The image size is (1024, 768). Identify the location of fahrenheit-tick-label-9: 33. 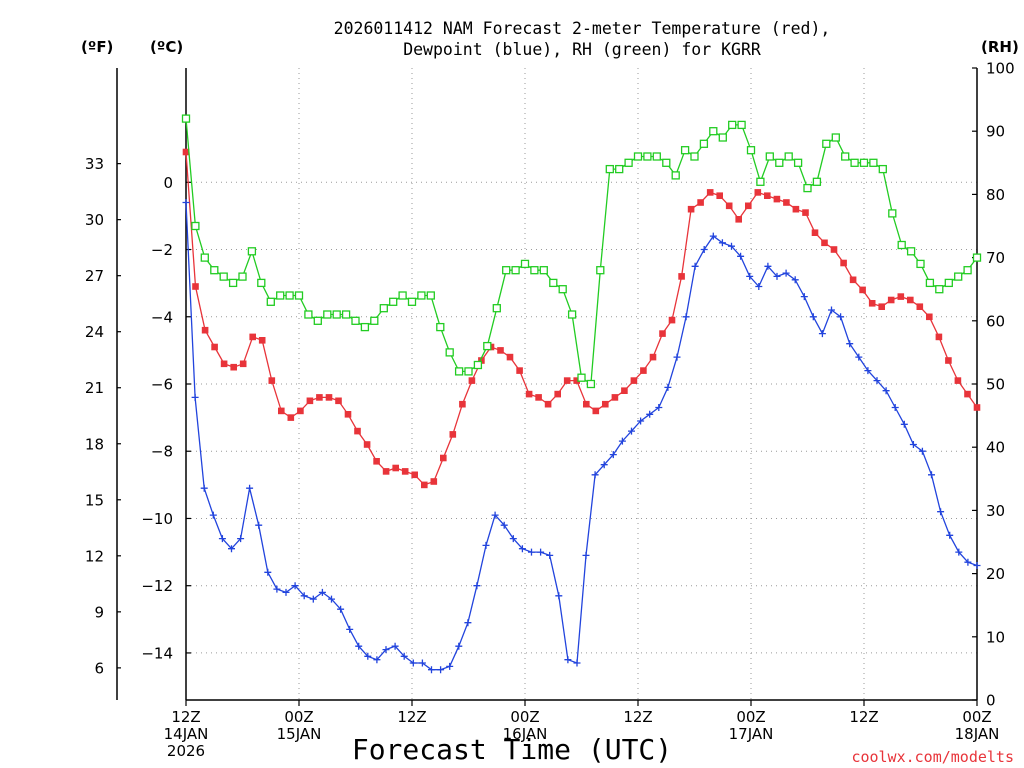
(94, 164).